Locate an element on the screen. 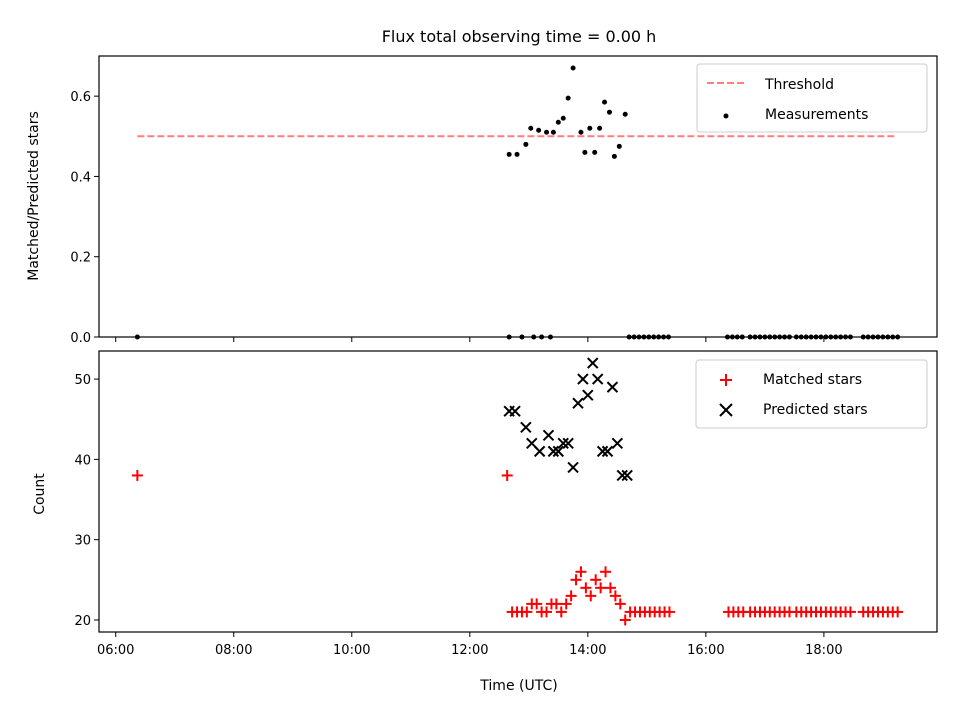  y-tick-label: 40 is located at coordinates (82, 460).